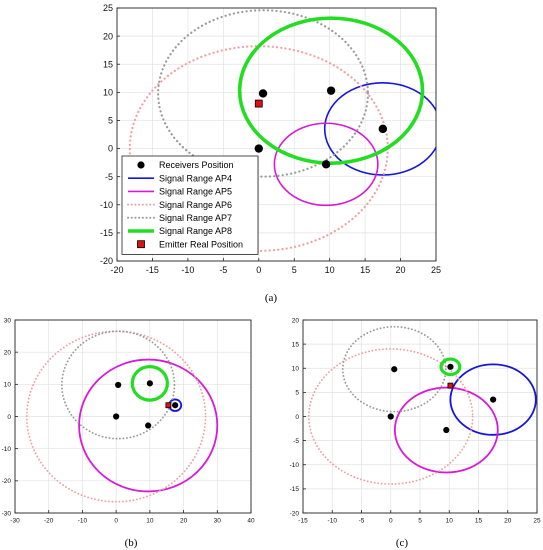 The width and height of the screenshot is (543, 550). Describe the element at coordinates (218, 521) in the screenshot. I see `x-tick-label: 30` at that location.